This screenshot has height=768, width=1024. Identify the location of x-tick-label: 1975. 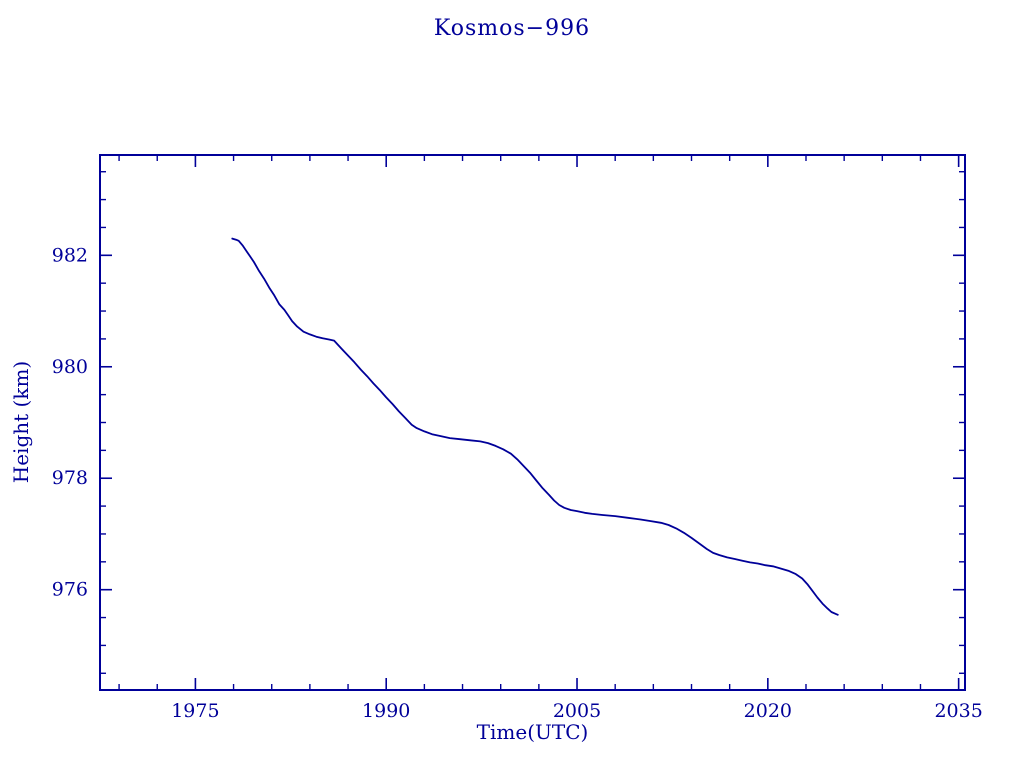
(195, 711).